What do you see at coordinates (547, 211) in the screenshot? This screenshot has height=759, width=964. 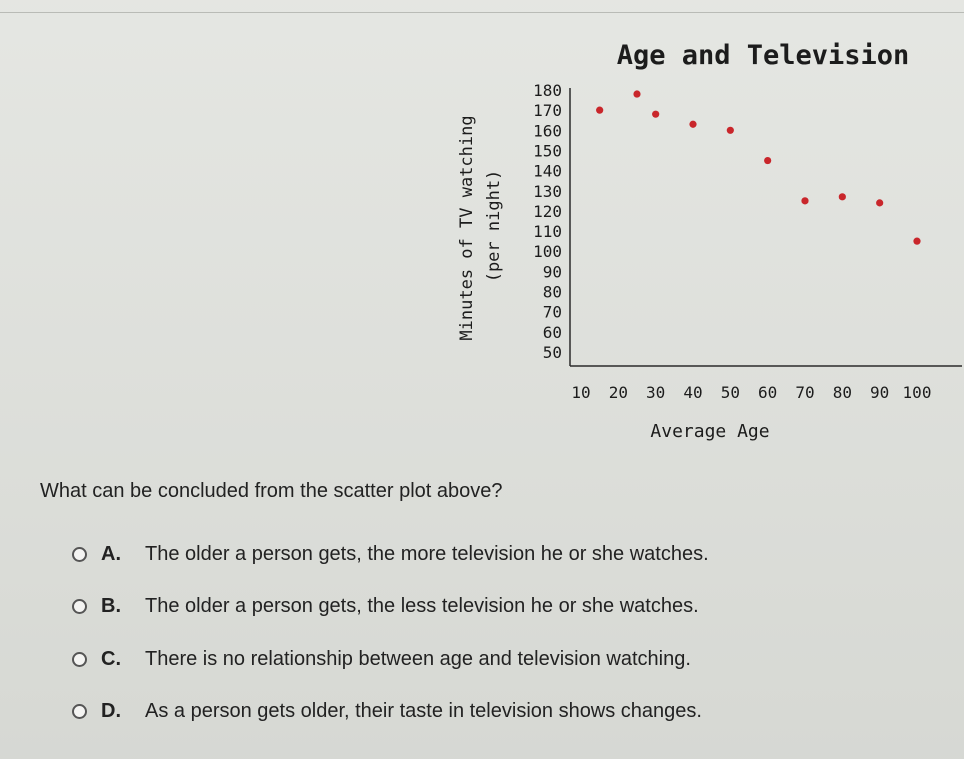 I see `y-tick-label: 120` at bounding box center [547, 211].